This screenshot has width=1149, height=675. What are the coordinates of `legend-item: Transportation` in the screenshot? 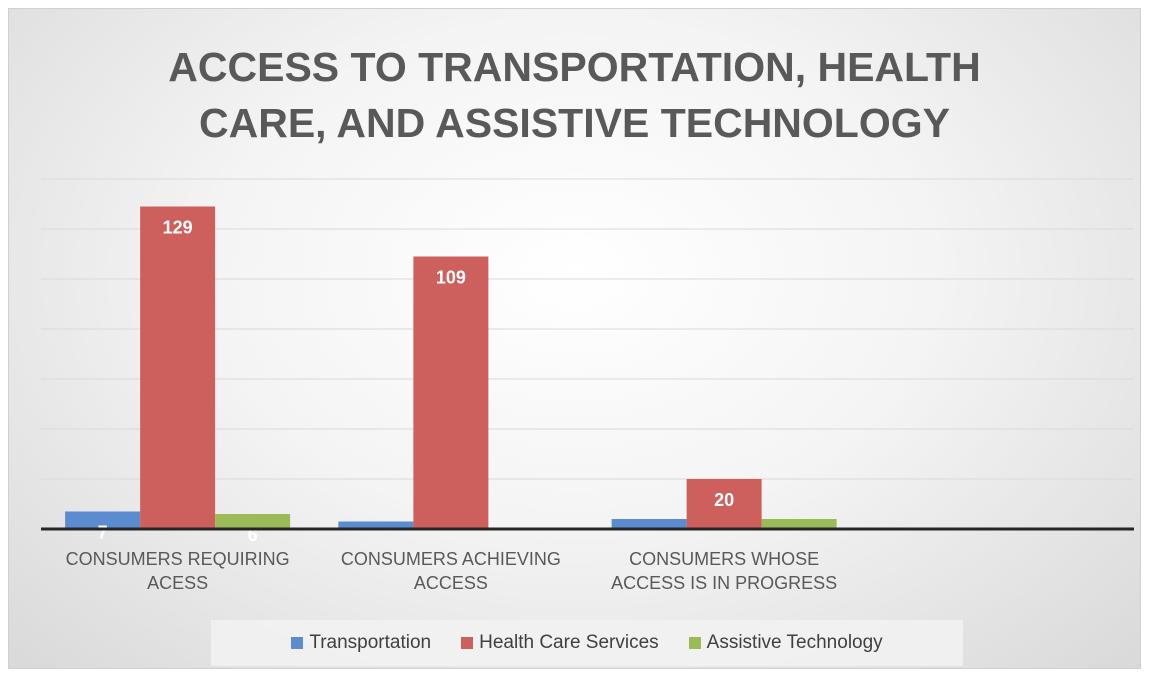 It's located at (361, 643).